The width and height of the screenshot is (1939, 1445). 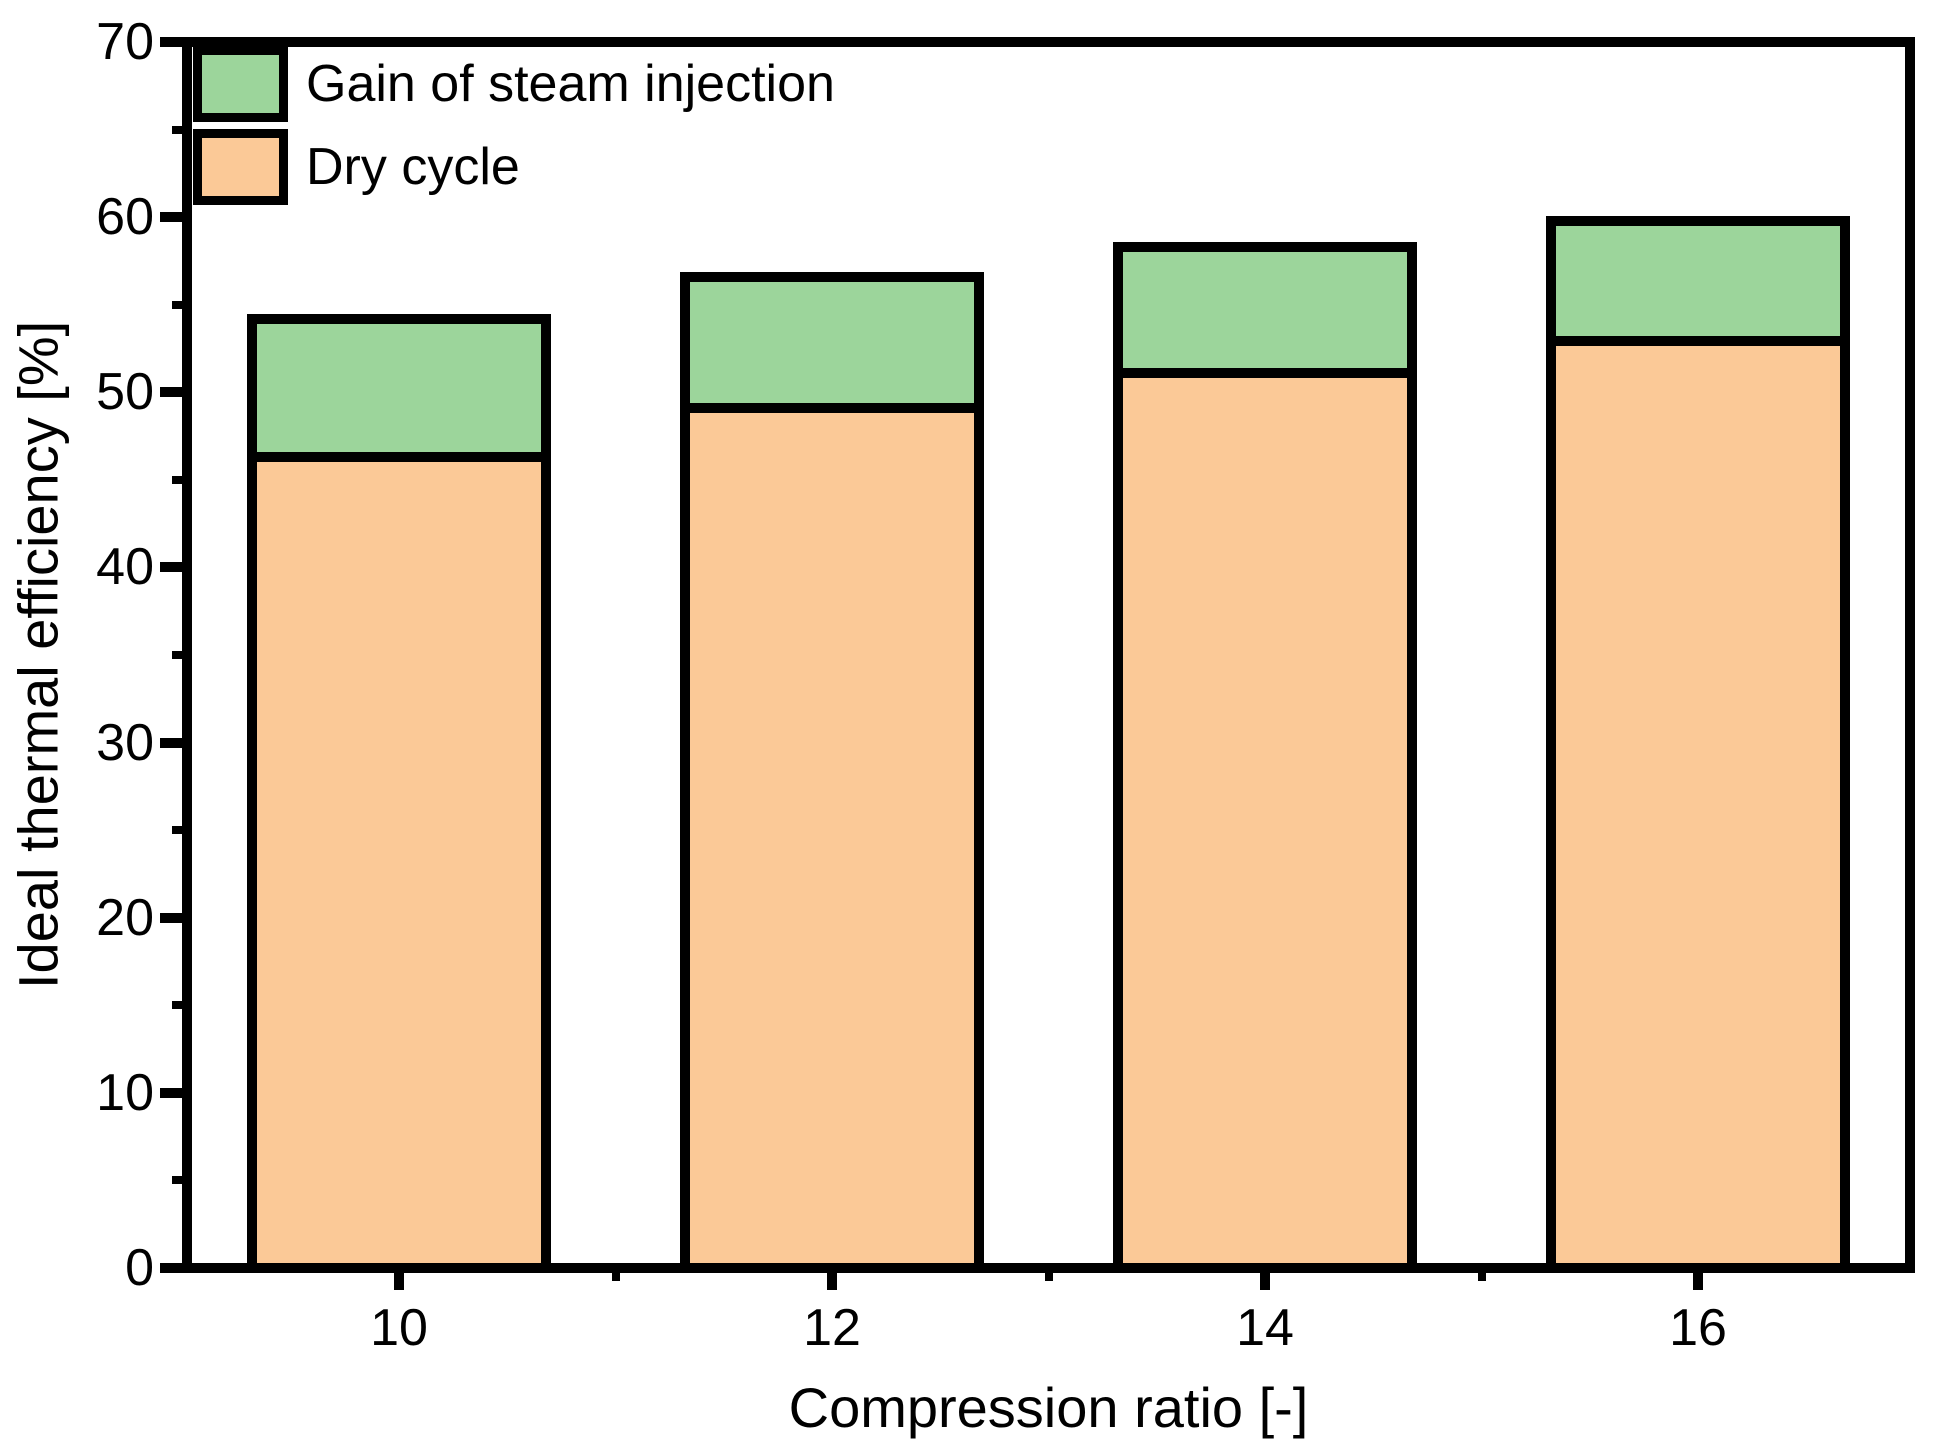 I want to click on x-tick-label-10: 10, so click(x=399, y=1328).